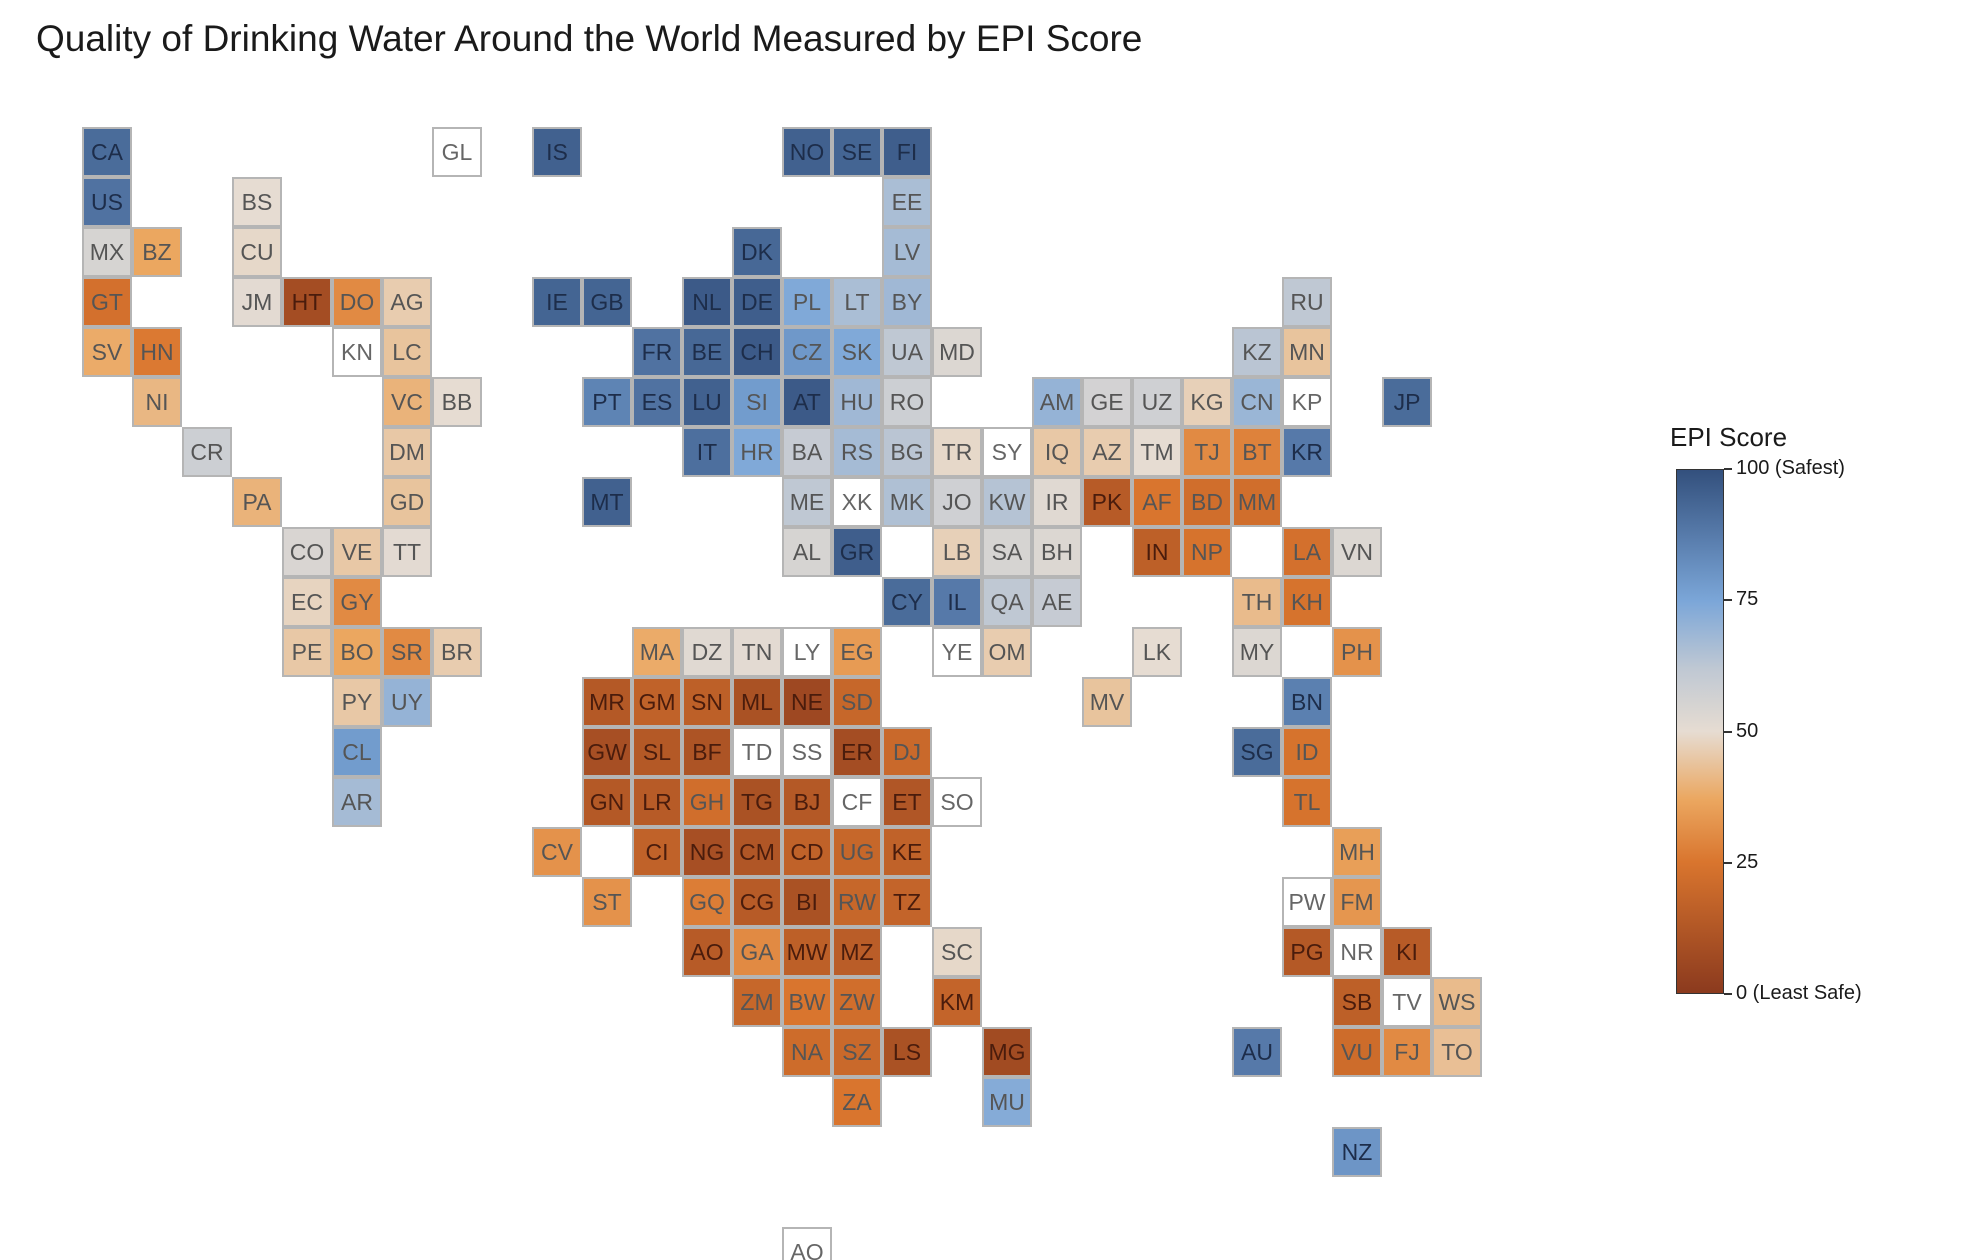 The image size is (1968, 1260). Describe the element at coordinates (907, 202) in the screenshot. I see `country-tile-ee: EE` at that location.